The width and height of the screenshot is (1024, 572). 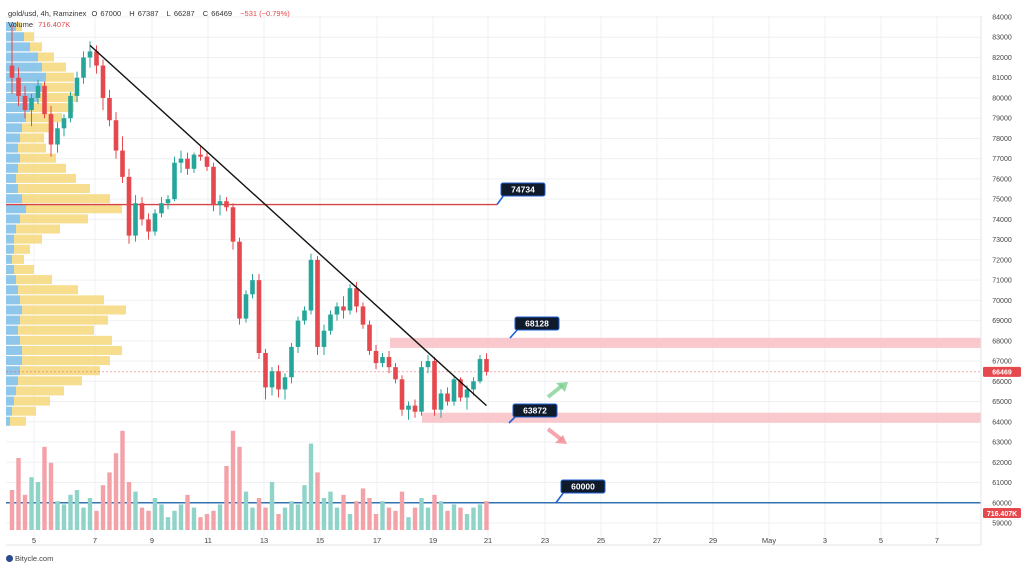 I want to click on x-tick-label: 25, so click(x=601, y=540).